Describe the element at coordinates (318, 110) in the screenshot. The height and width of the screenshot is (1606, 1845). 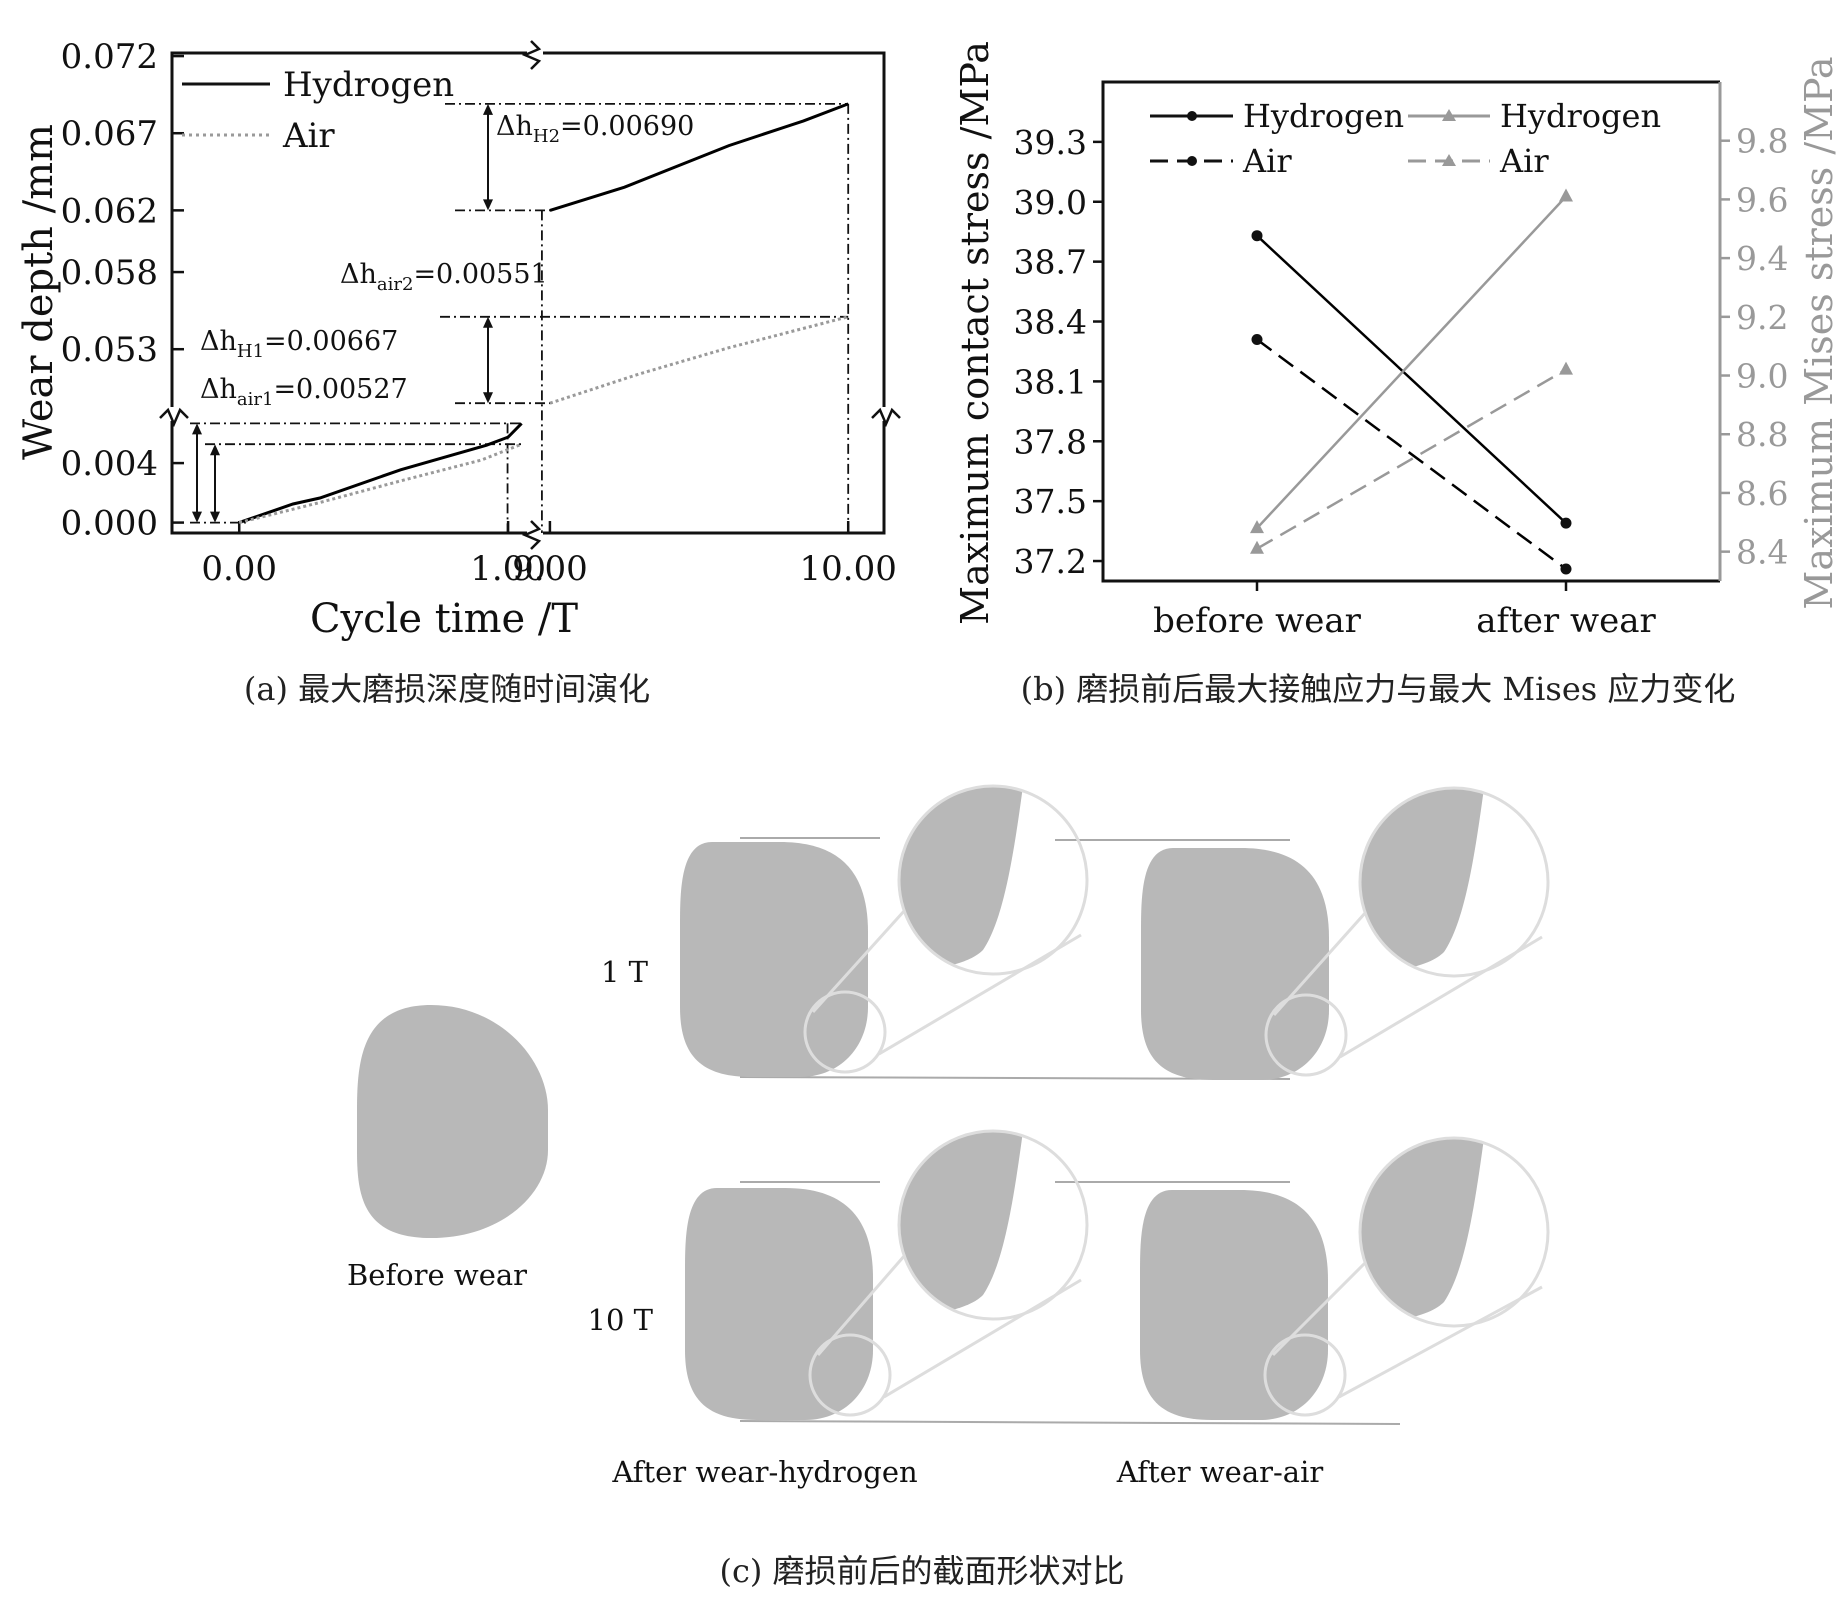
I see `panel-a-legend: Hydrogen Air` at that location.